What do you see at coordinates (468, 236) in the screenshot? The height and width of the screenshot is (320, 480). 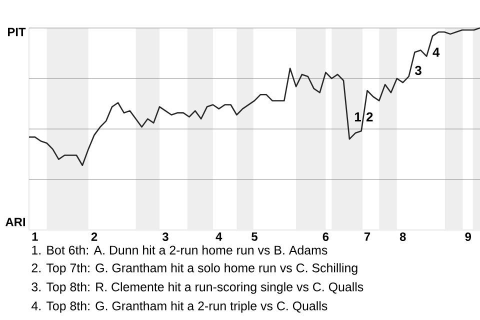 I see `x-tick-label: 9` at bounding box center [468, 236].